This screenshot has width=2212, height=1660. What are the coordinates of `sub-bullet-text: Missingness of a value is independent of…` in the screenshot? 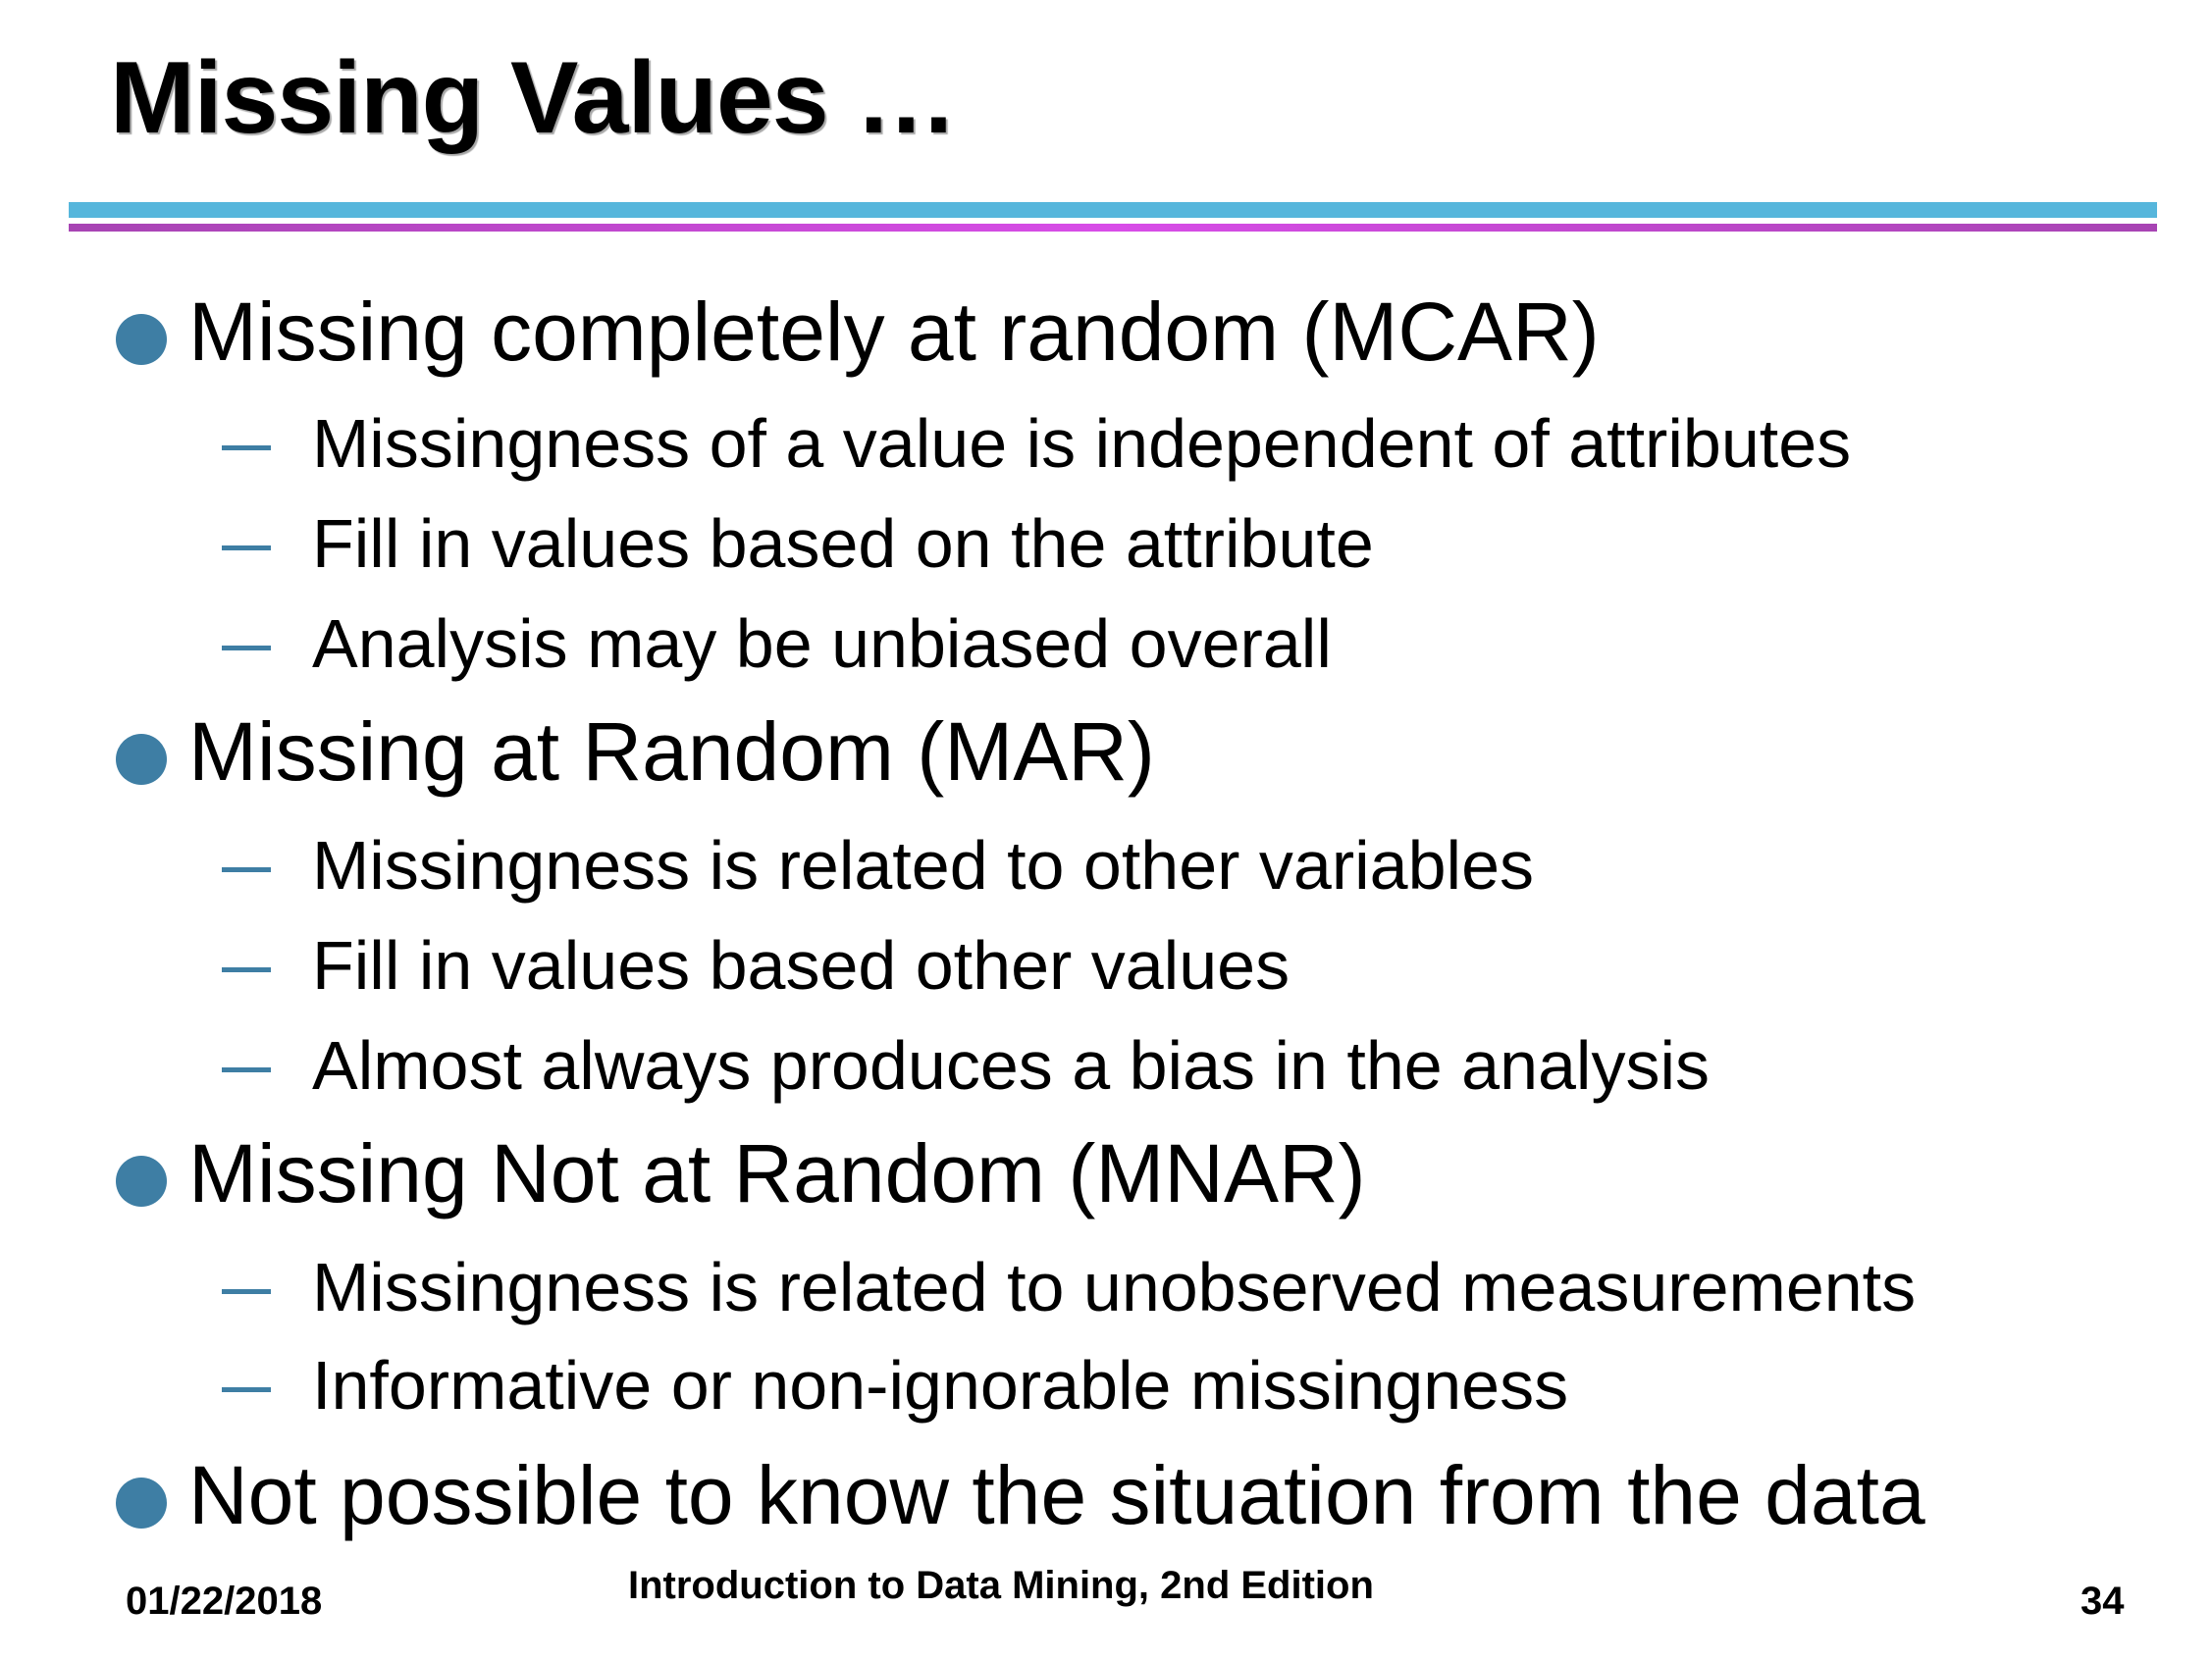 It's located at (1082, 443).